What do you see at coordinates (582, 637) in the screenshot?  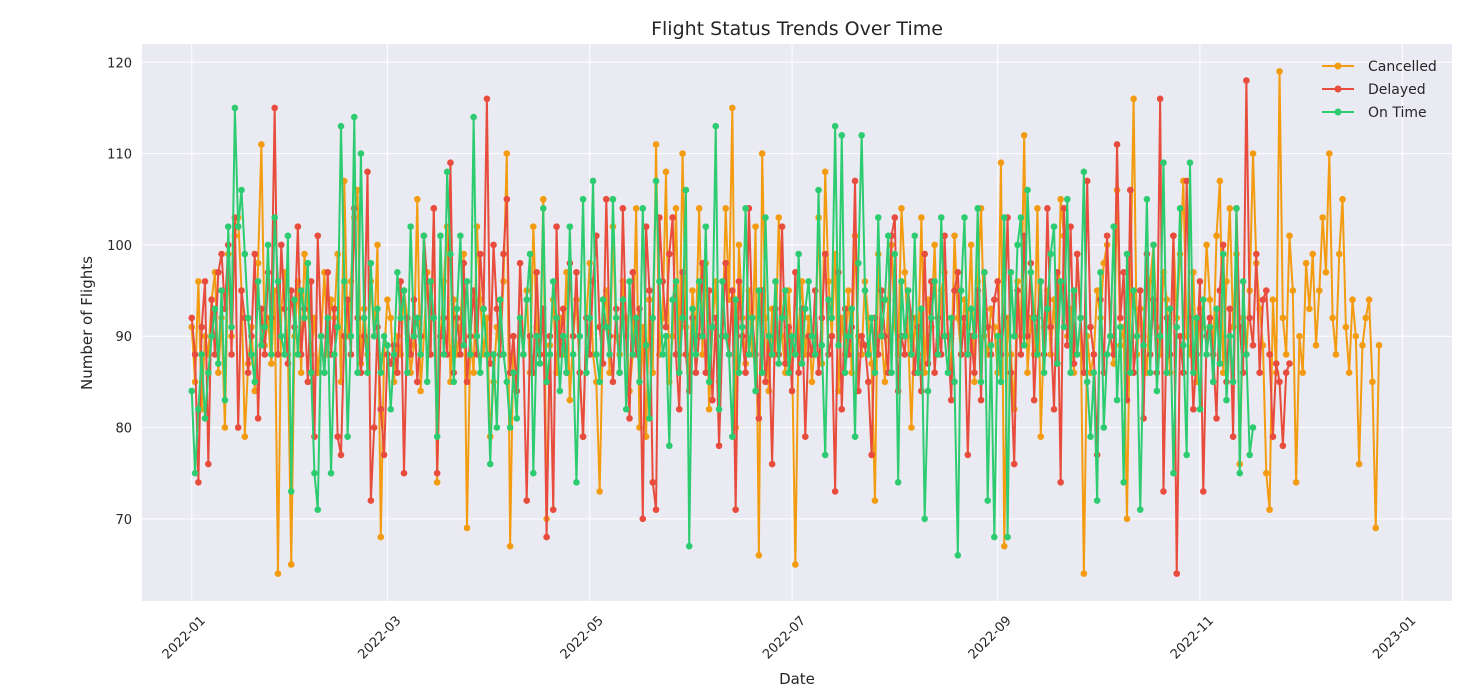 I see `x-tick-label: 2022-05` at bounding box center [582, 637].